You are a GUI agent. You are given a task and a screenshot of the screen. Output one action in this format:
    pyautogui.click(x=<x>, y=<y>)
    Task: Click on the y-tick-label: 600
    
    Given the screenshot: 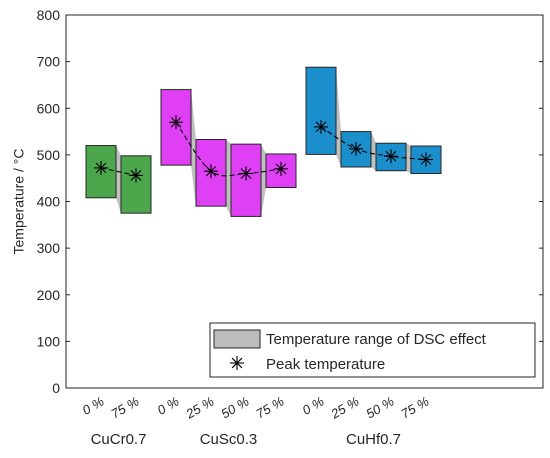 What is the action you would take?
    pyautogui.click(x=49, y=108)
    